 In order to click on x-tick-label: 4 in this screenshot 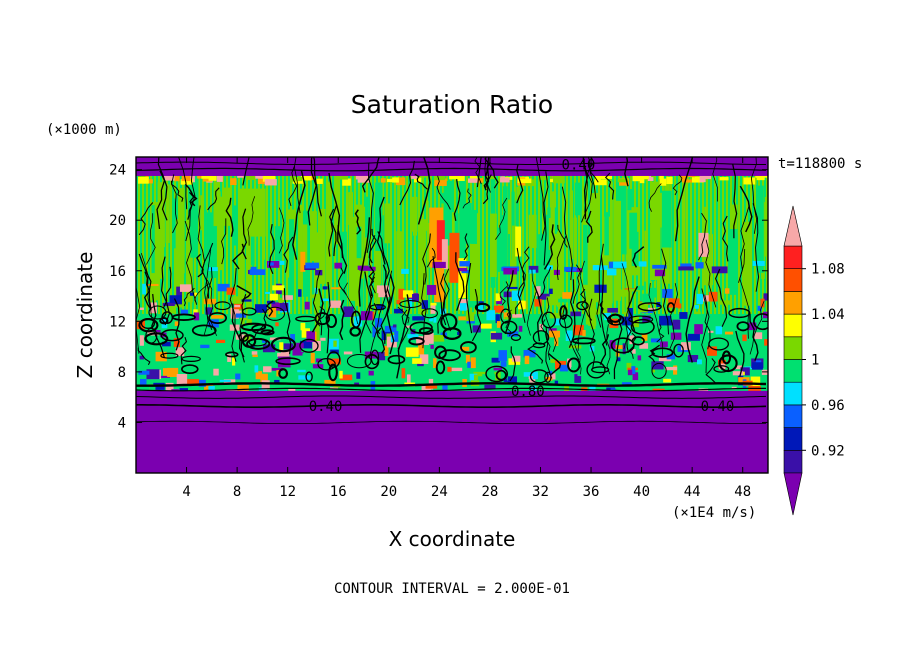, I will do `click(186, 492)`.